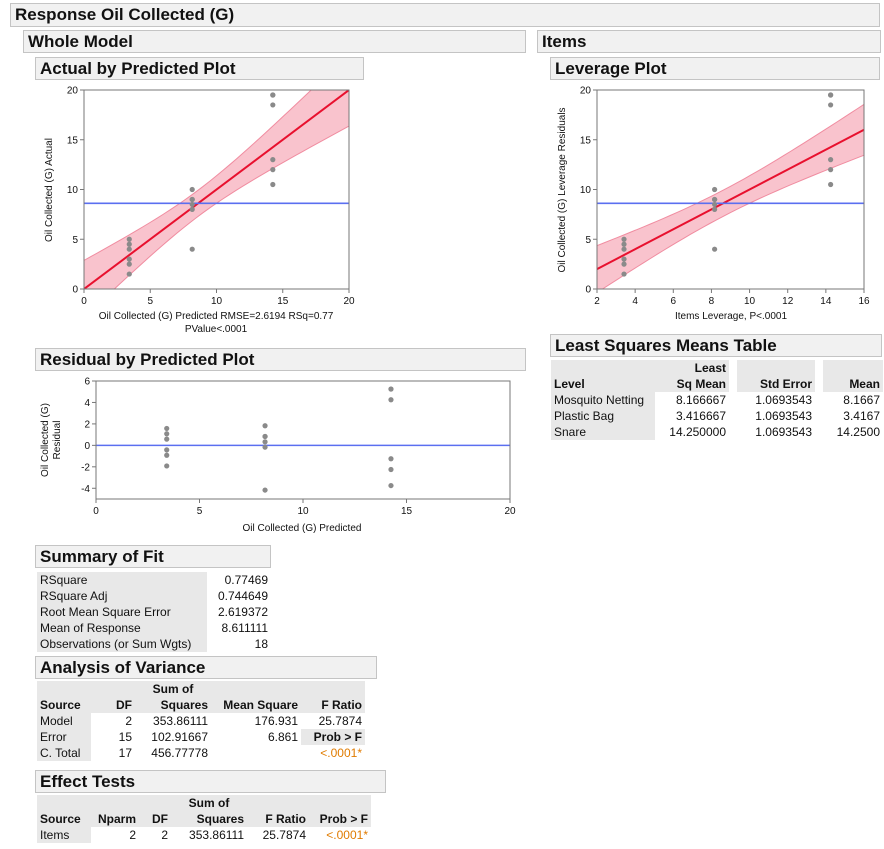 This screenshot has width=884, height=849. Describe the element at coordinates (715, 68) in the screenshot. I see `leverage-plot-header: Leverage Plot` at that location.